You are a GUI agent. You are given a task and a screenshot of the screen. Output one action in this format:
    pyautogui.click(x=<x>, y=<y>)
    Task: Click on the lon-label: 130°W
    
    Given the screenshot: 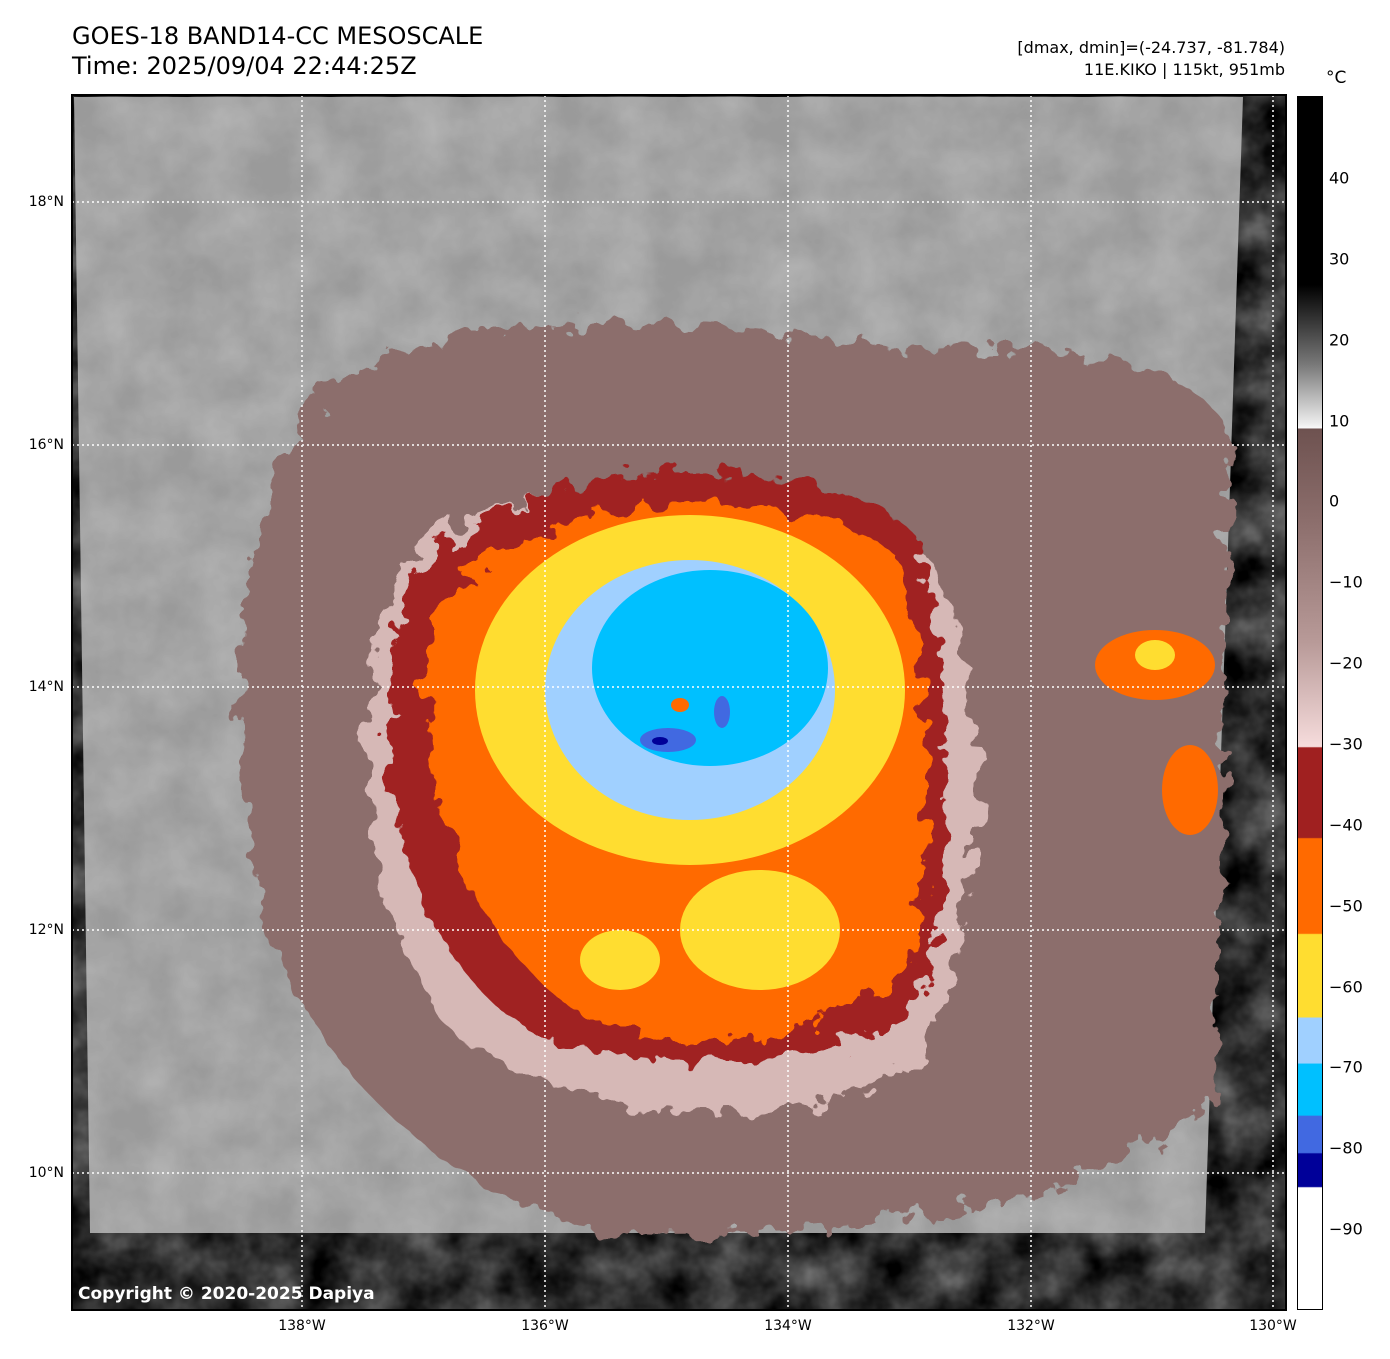 What is the action you would take?
    pyautogui.click(x=1273, y=1326)
    